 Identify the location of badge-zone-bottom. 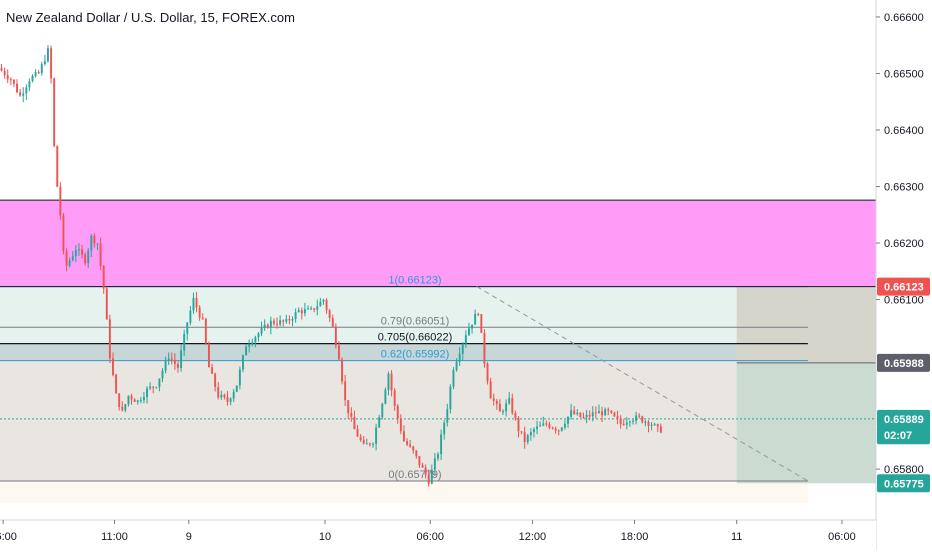
(903, 286).